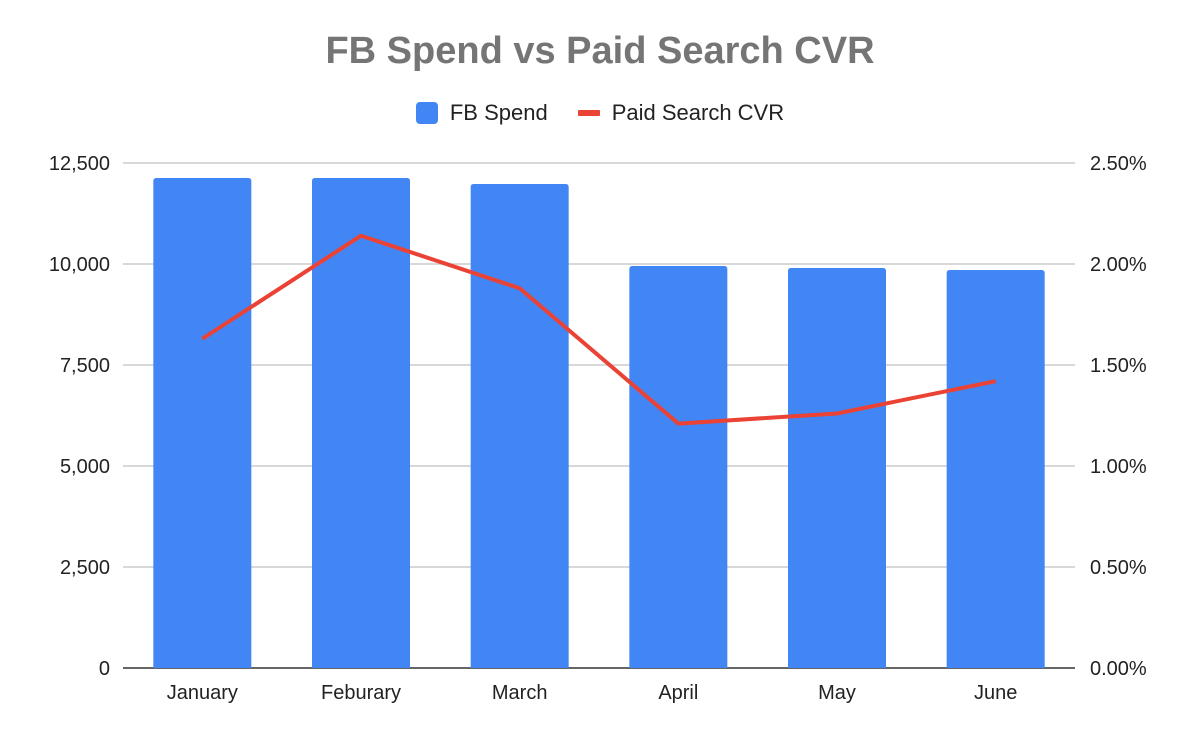  What do you see at coordinates (498, 112) in the screenshot?
I see `legend-label: FB Spend` at bounding box center [498, 112].